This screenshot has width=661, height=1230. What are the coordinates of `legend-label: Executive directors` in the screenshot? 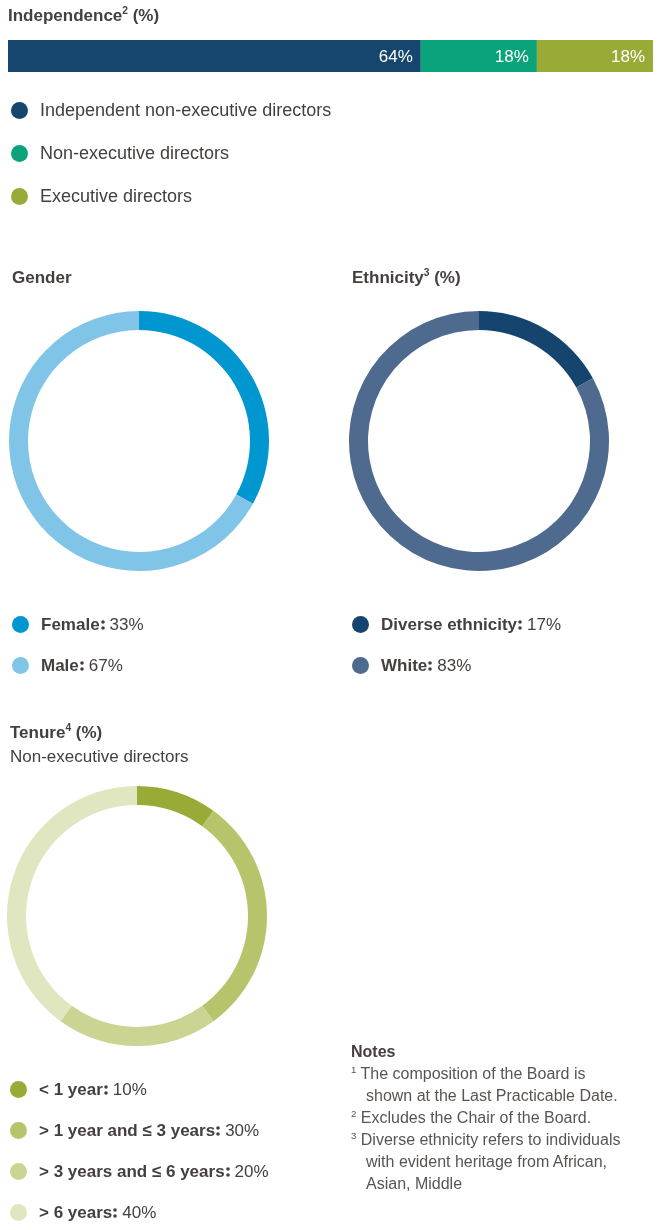 It's located at (116, 196).